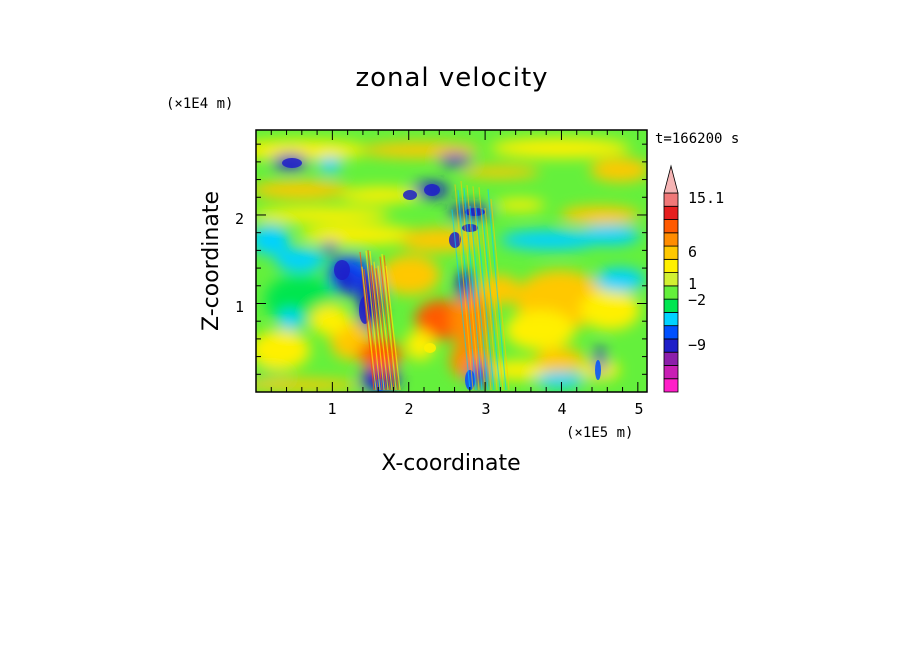 The image size is (904, 654). What do you see at coordinates (485, 409) in the screenshot?
I see `x-tick-label: 3` at bounding box center [485, 409].